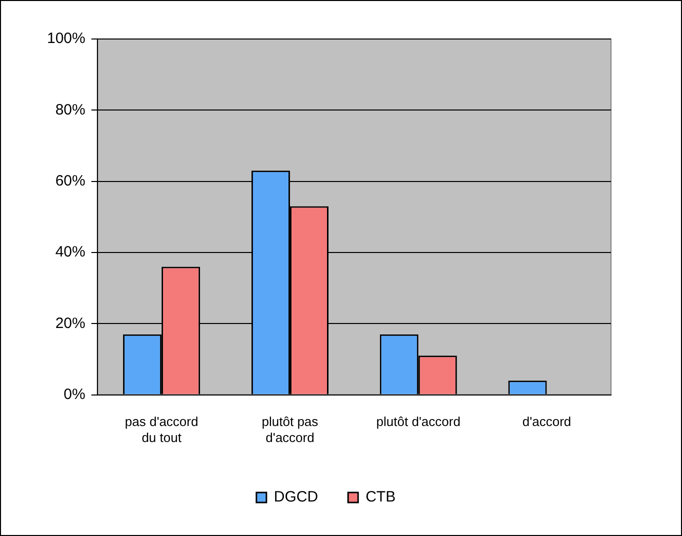 The height and width of the screenshot is (536, 682). Describe the element at coordinates (70, 181) in the screenshot. I see `y-tick-label: 60%` at that location.